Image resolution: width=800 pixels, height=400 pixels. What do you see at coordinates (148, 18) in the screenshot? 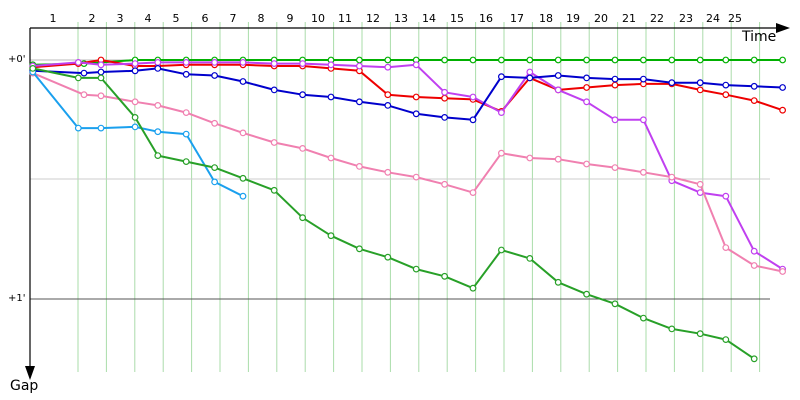
I see `lap-tick-label-4: 4` at bounding box center [148, 18].